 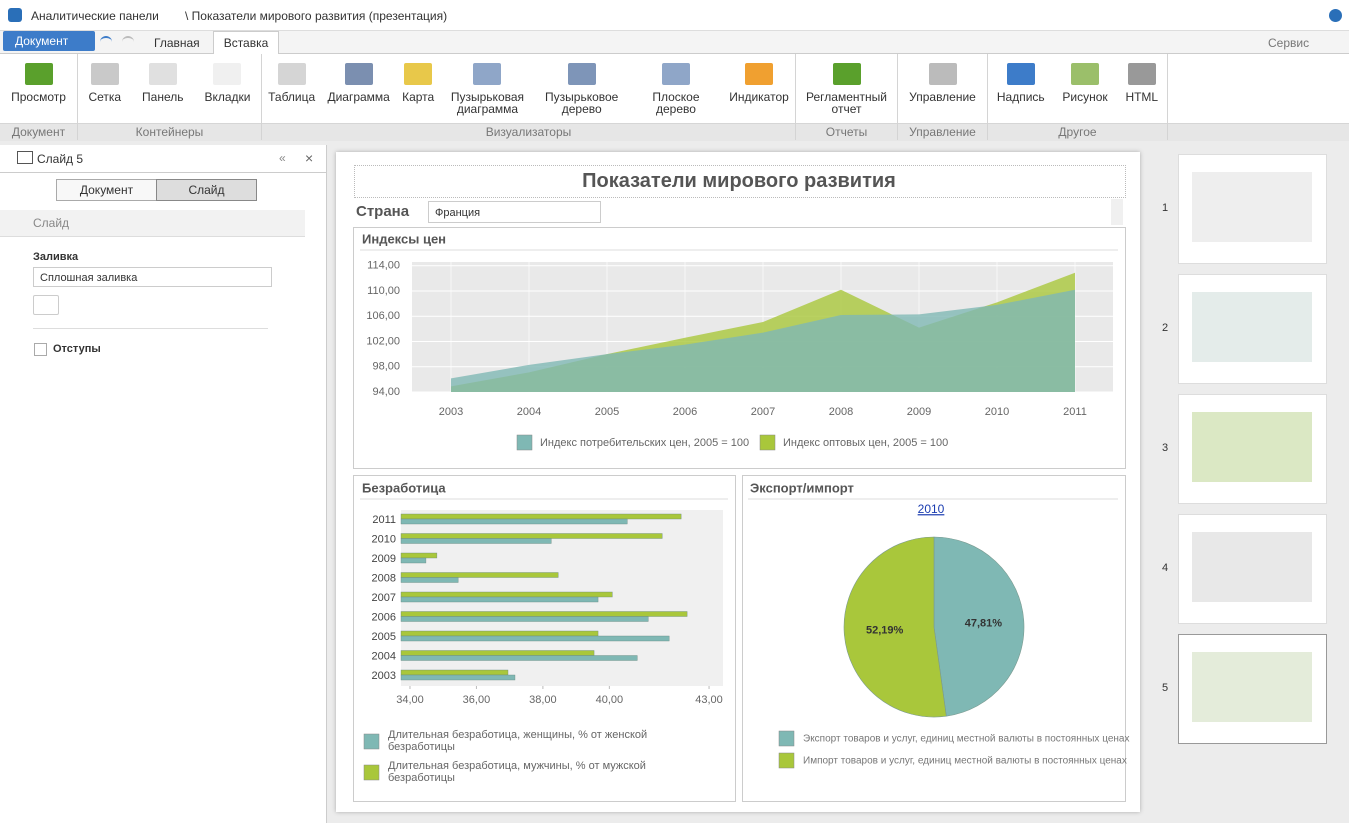 What do you see at coordinates (846, 132) in the screenshot?
I see `ribbon-group-label: Отчеты` at bounding box center [846, 132].